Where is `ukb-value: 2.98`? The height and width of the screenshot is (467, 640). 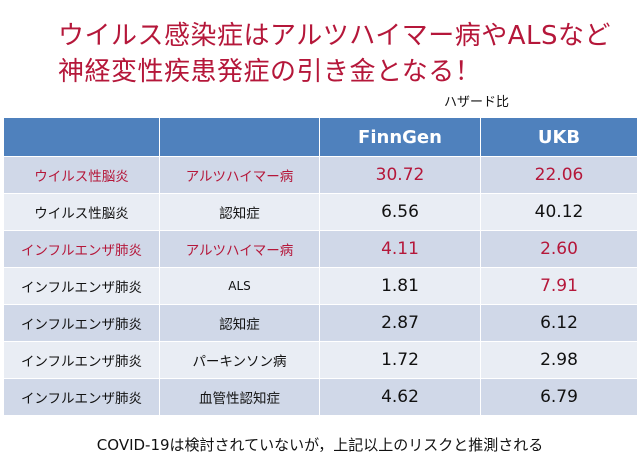
ukb-value: 2.98 is located at coordinates (559, 360).